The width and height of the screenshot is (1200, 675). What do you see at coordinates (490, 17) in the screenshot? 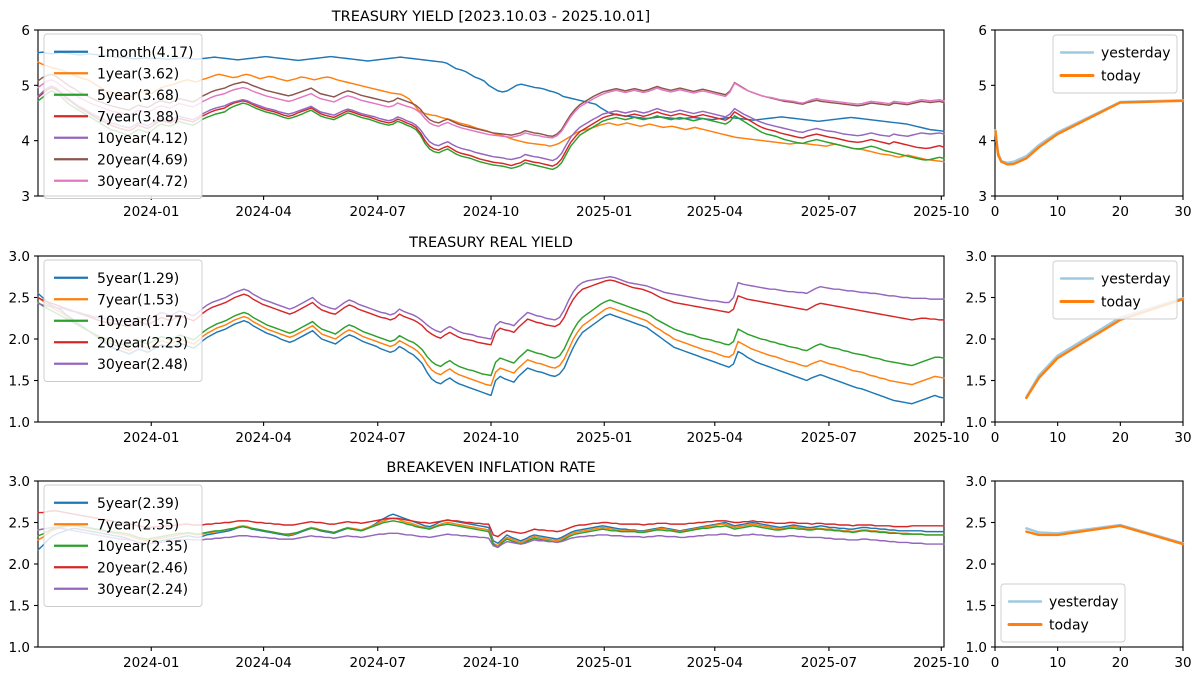
I see `panel-title: TREASURY YIELD [2023.10.03 - 2025.10.01]` at bounding box center [490, 17].